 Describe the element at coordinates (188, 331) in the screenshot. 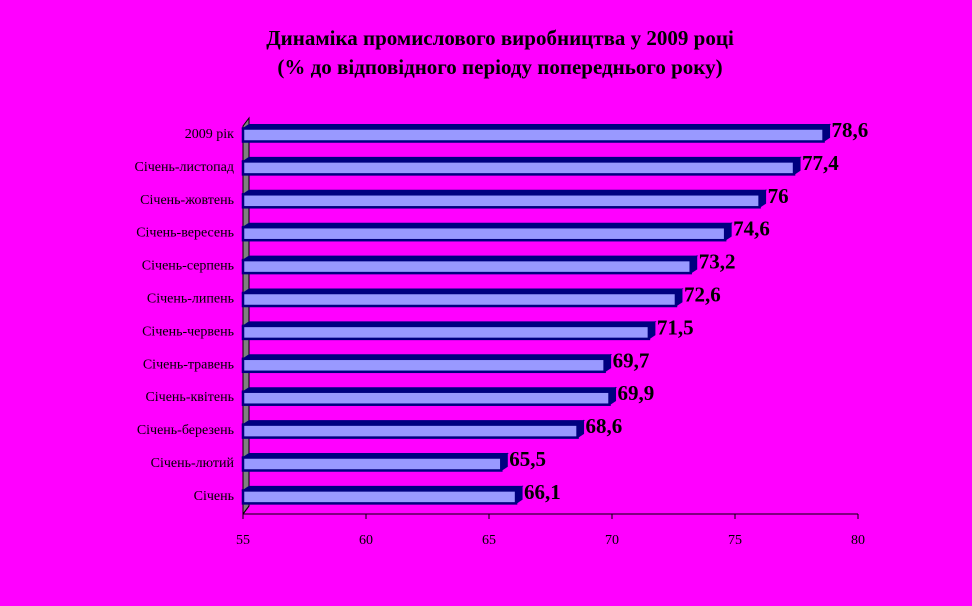

I see `category-label: Січень-червень` at that location.